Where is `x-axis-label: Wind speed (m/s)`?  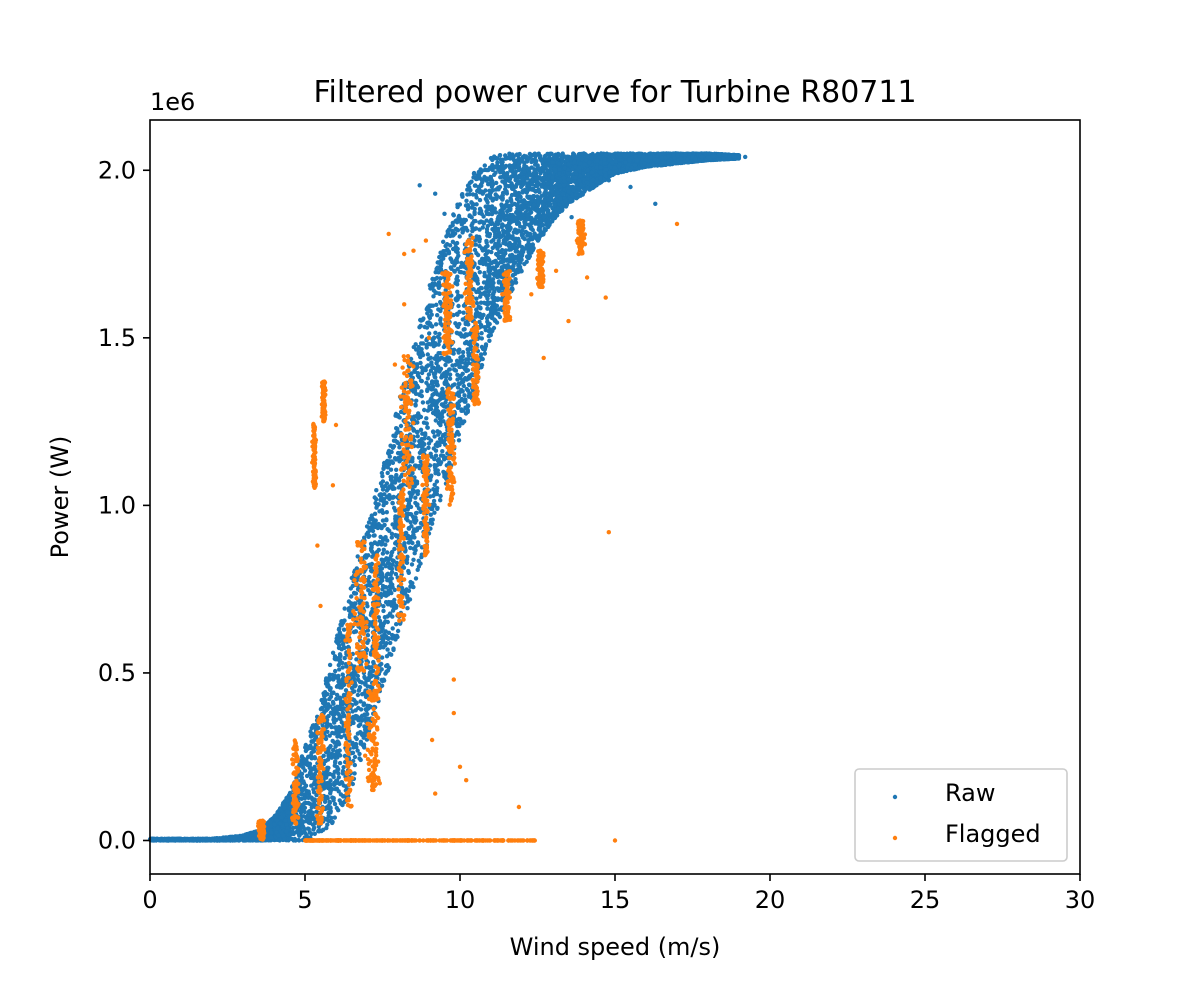 x-axis-label: Wind speed (m/s) is located at coordinates (615, 947).